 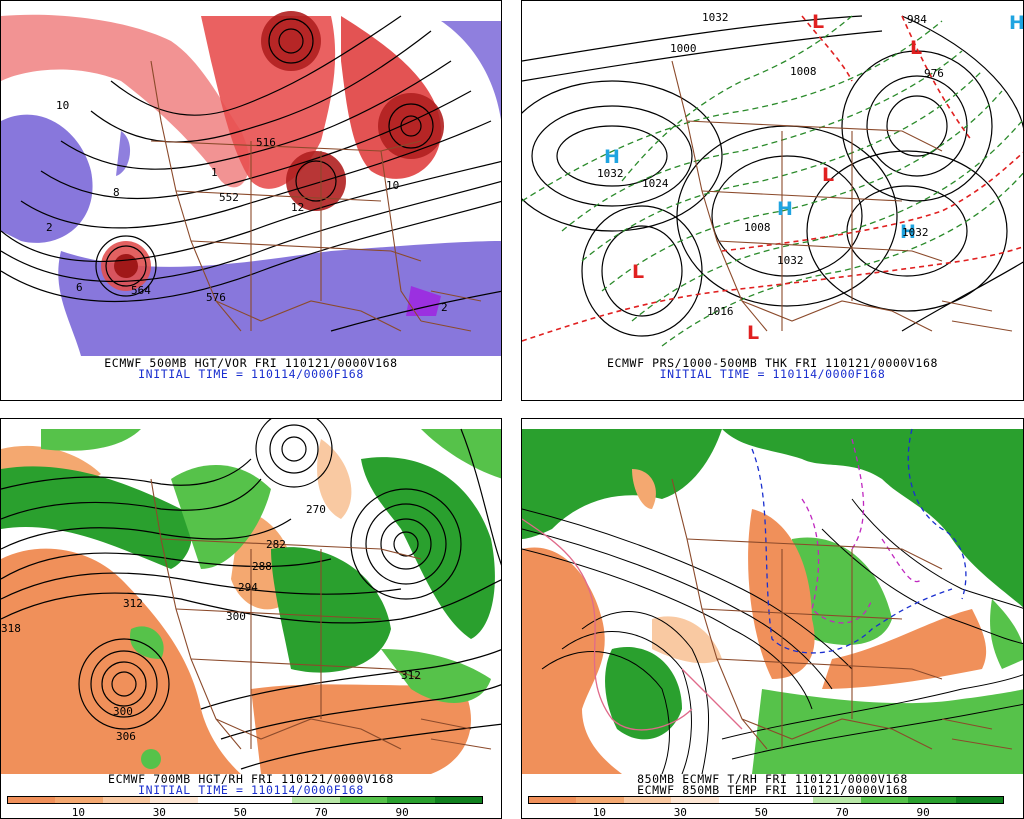 What do you see at coordinates (11, 628) in the screenshot?
I see `height-label: 318` at bounding box center [11, 628].